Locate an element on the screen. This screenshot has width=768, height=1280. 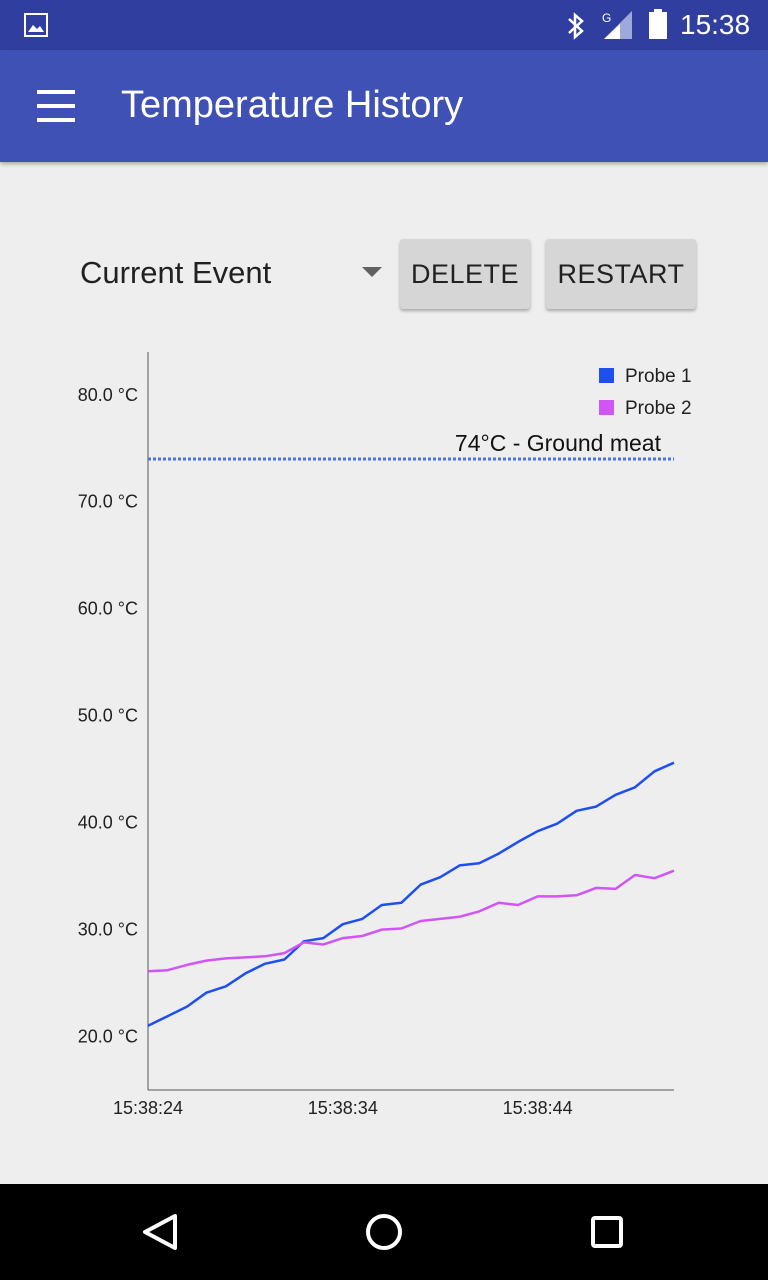
event-dropdown: Current Event is located at coordinates (233, 275).